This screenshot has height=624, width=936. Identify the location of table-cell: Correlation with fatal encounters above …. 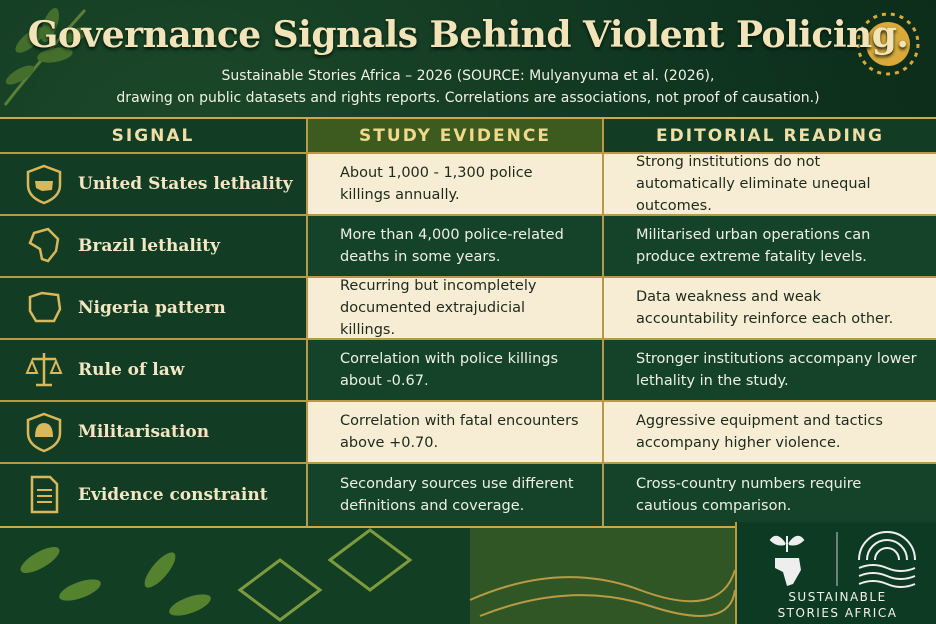
(456, 432).